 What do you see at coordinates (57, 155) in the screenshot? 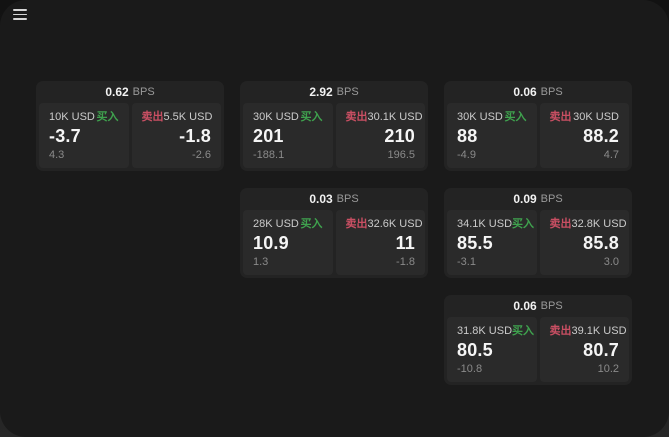
I see `buy-delta: 4.3` at bounding box center [57, 155].